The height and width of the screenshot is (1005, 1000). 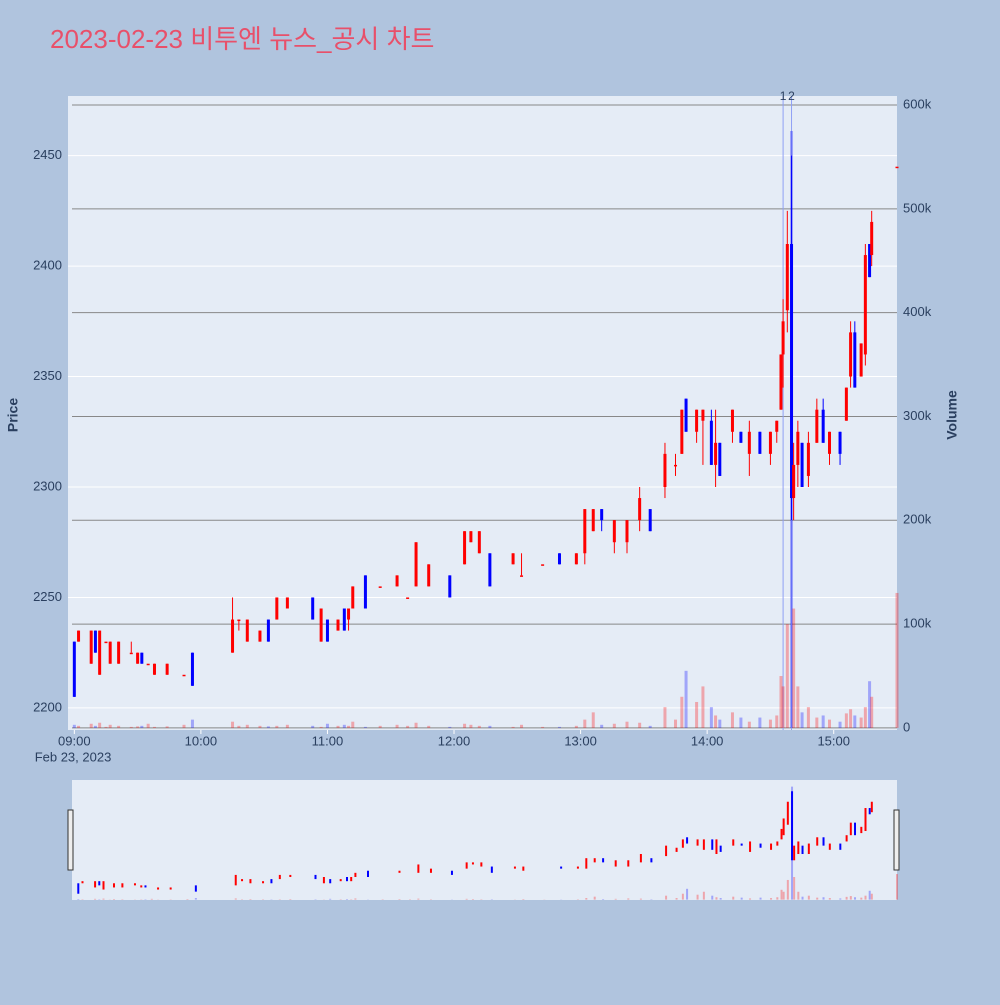 What do you see at coordinates (47, 375) in the screenshot?
I see `y-tick-label: 2350` at bounding box center [47, 375].